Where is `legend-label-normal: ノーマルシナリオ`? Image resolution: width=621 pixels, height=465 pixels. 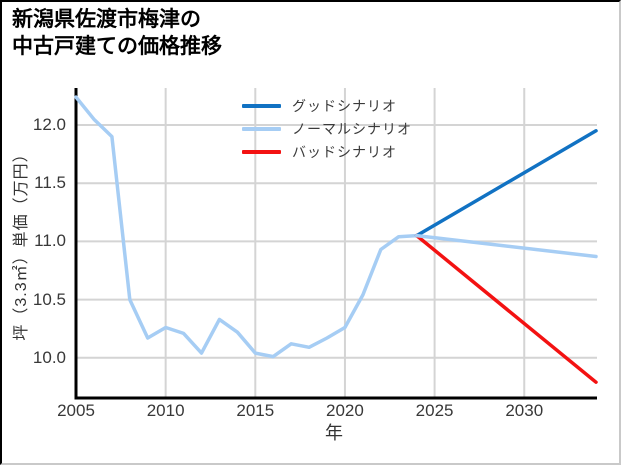
legend-label-normal: ノーマルシナリオ is located at coordinates (352, 128).